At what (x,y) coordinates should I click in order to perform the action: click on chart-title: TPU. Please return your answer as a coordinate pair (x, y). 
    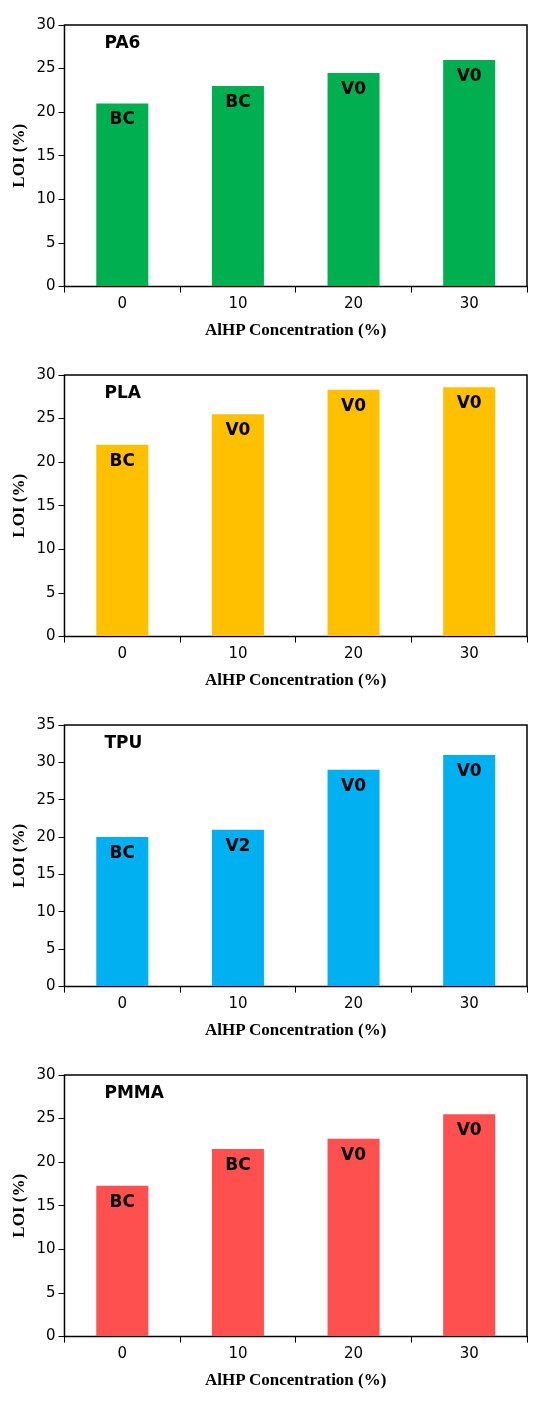
    Looking at the image, I should click on (123, 741).